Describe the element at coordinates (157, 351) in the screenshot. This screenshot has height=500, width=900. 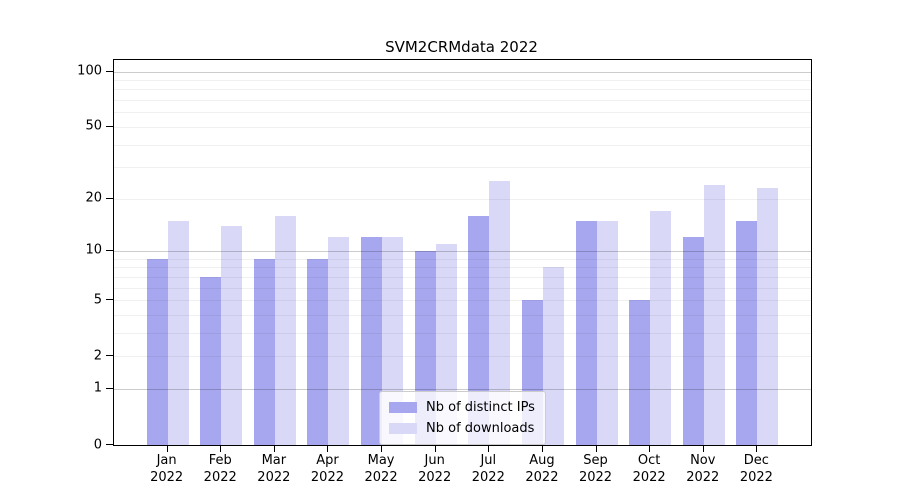
I see `bar-distinct-ips-jan` at that location.